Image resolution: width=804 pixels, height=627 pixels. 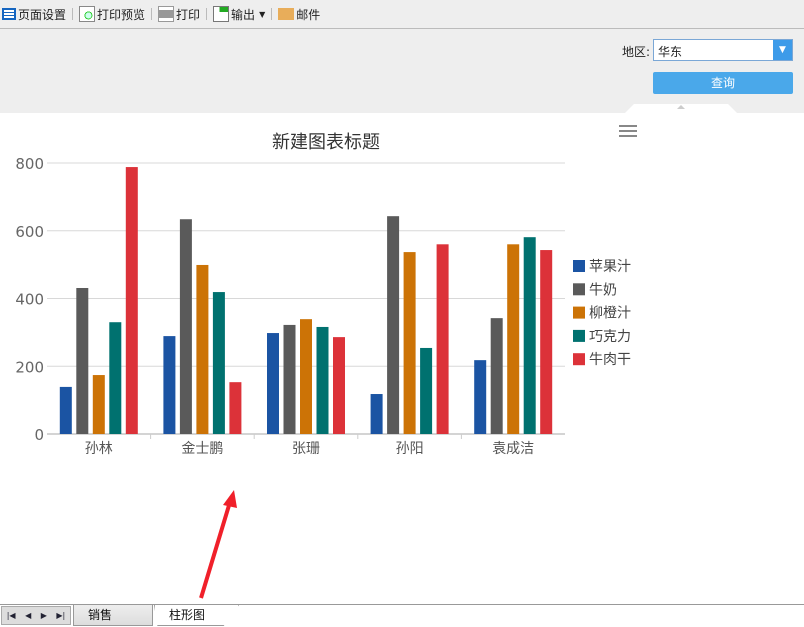 What do you see at coordinates (306, 449) in the screenshot?
I see `x-tick-label: 张珊` at bounding box center [306, 449].